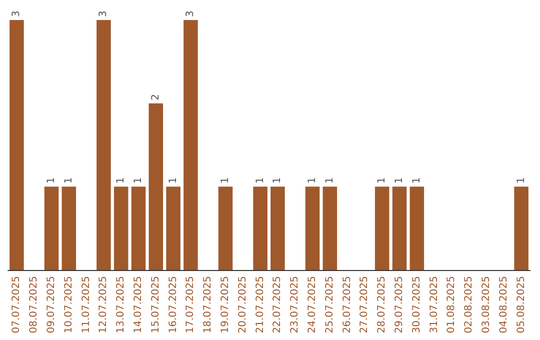 The height and width of the screenshot is (340, 540). Describe the element at coordinates (469, 305) in the screenshot. I see `x-tick-label: 02.08.2025` at that location.